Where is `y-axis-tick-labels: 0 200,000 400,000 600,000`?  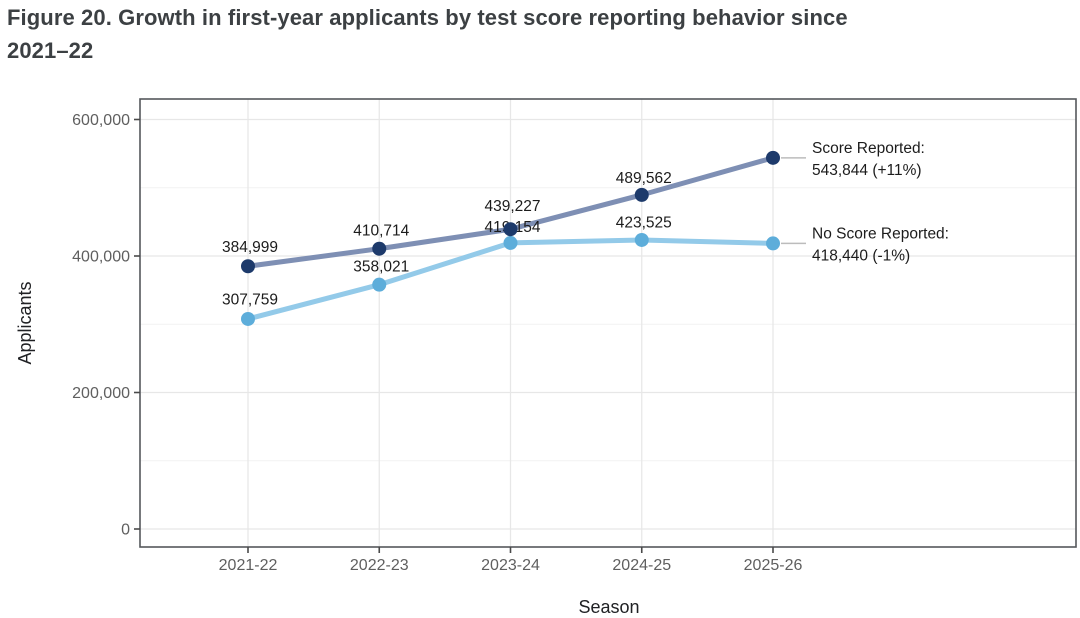 y-axis-tick-labels: 0 200,000 400,000 600,000 is located at coordinates (101, 325).